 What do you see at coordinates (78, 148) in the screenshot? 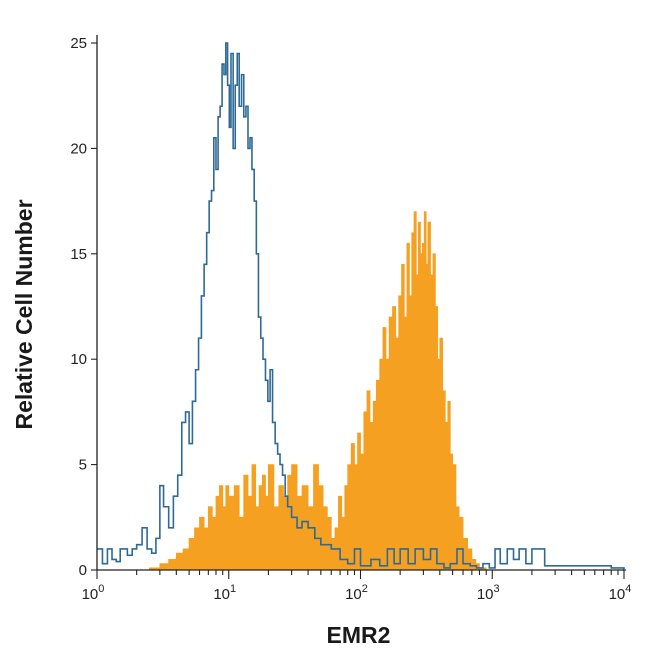
I see `y-tick-label: 20` at bounding box center [78, 148].